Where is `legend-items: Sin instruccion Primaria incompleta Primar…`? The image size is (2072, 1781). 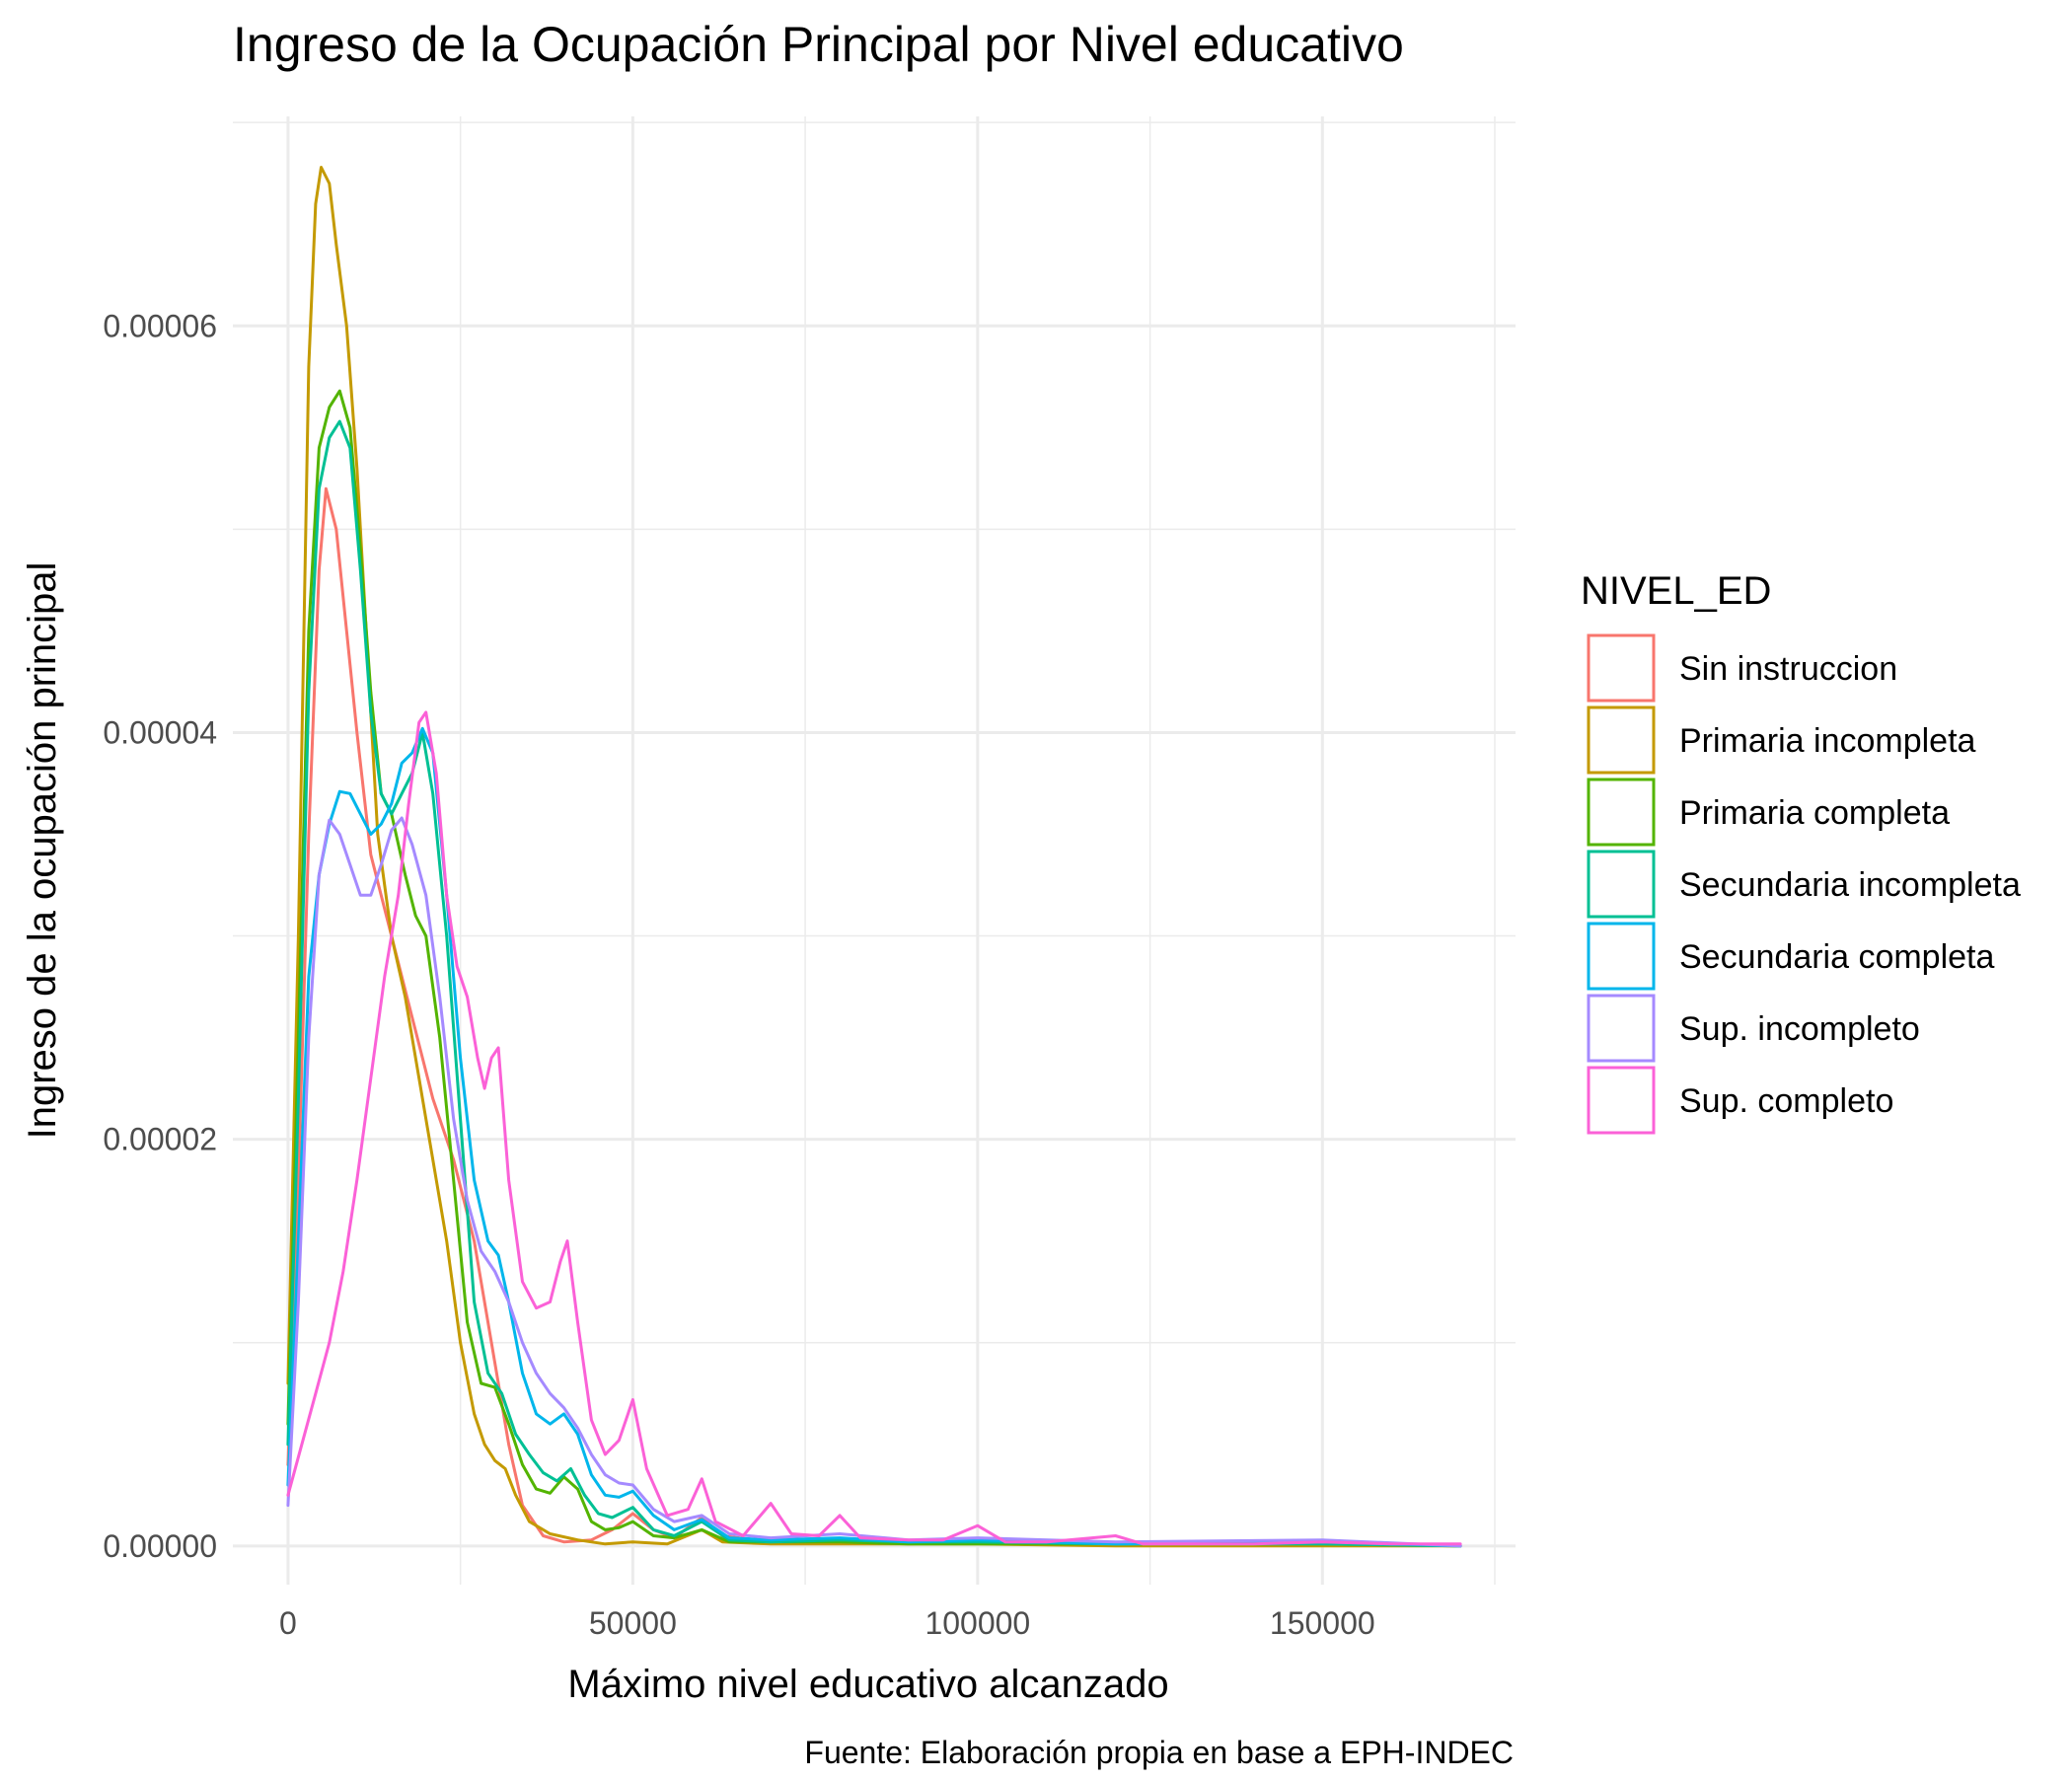 legend-items: Sin instruccion Primaria incompleta Primar… is located at coordinates (1804, 884).